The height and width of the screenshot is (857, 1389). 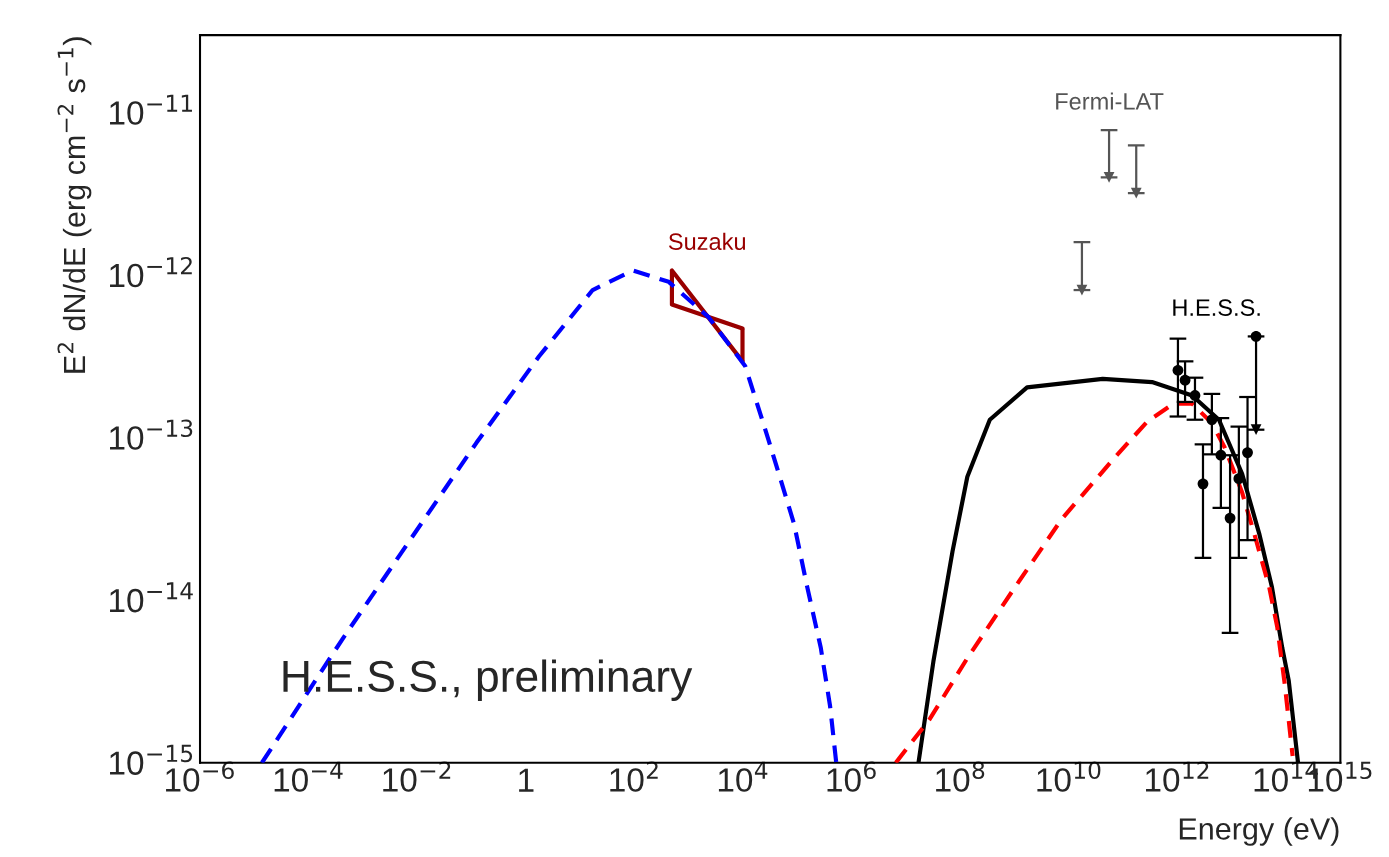 What do you see at coordinates (151, 434) in the screenshot?
I see `y-tick-label: 10$^{−13}$` at bounding box center [151, 434].